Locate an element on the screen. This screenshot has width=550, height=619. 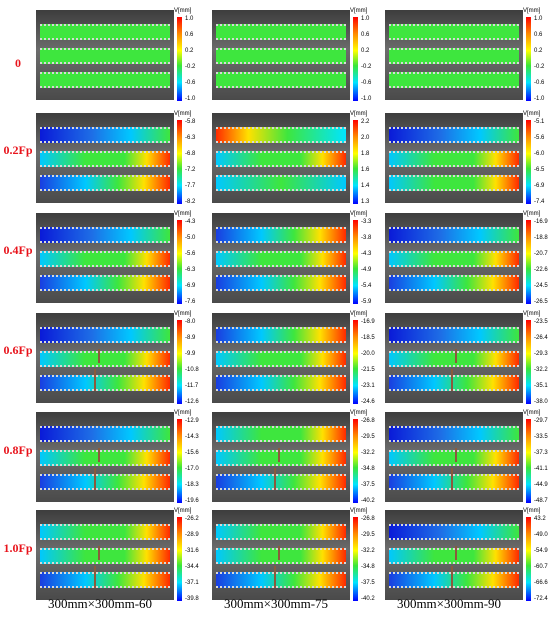
colorbar-tick: 0.6 is located at coordinates (189, 35).